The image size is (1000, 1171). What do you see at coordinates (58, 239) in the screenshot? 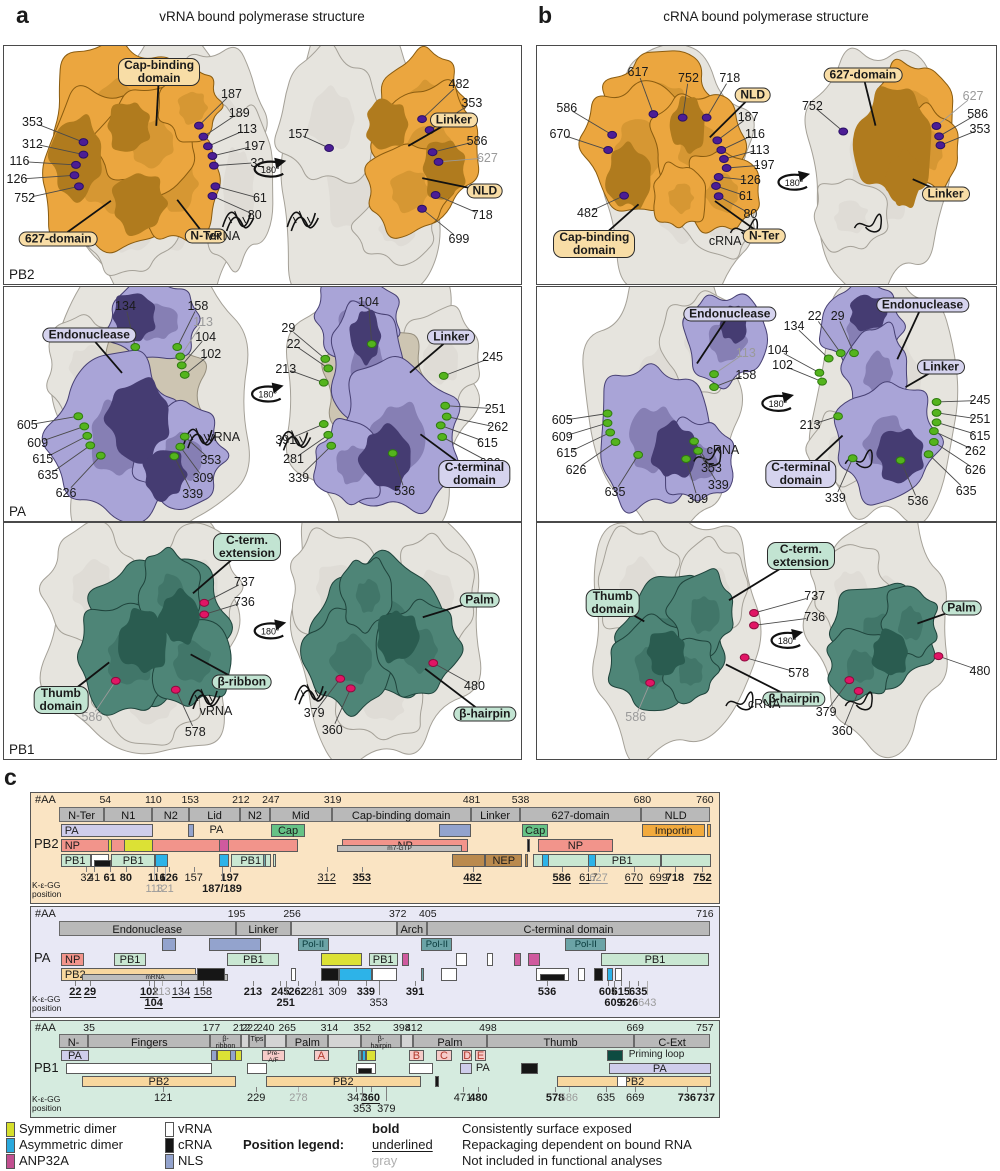
I see `domain-badge: 627-domain` at bounding box center [58, 239].